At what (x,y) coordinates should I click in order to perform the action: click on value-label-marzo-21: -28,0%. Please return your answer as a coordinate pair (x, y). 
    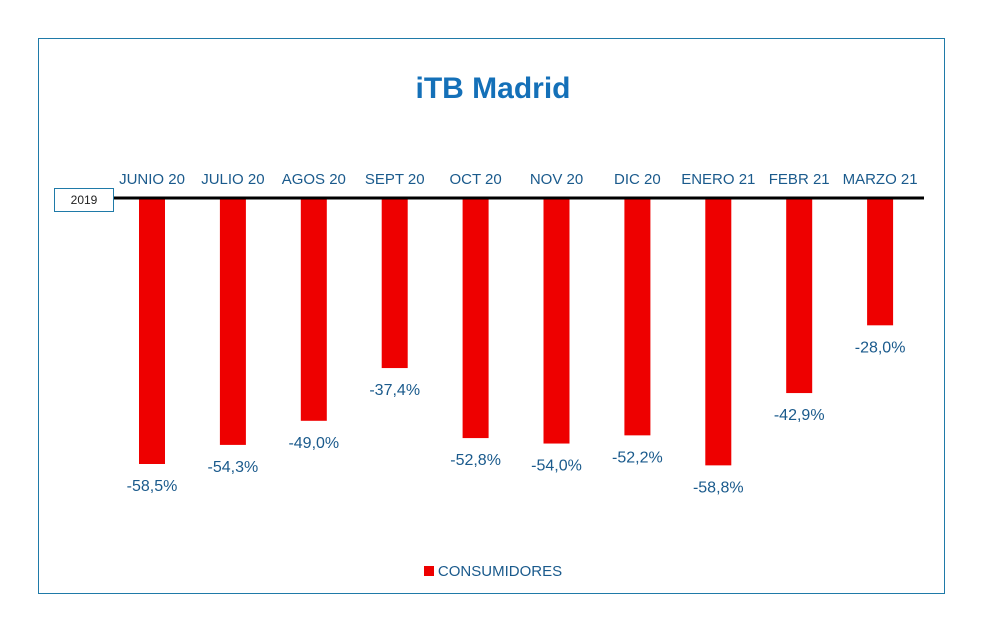
    Looking at the image, I should click on (880, 347).